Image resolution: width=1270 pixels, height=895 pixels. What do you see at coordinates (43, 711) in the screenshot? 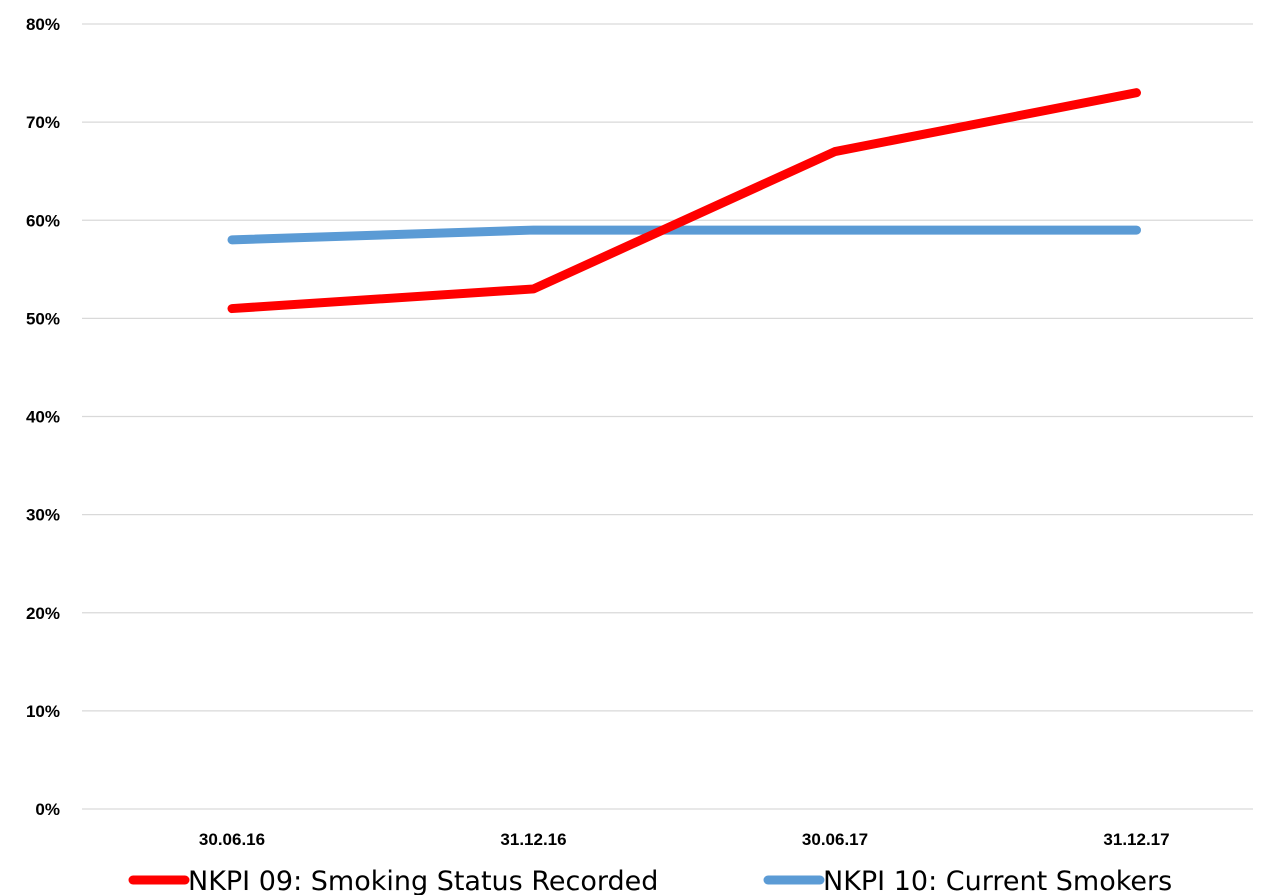
I see `y-tick-label: 10%` at bounding box center [43, 711].